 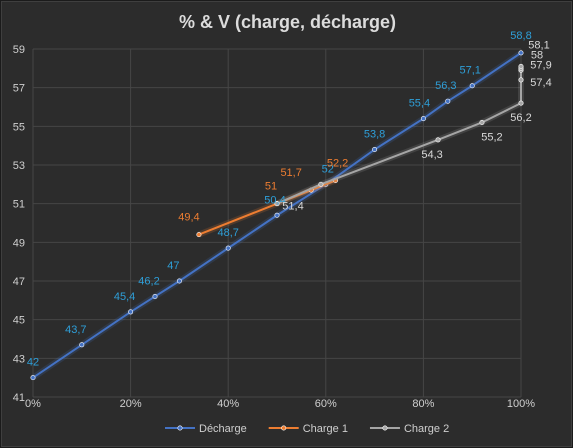 What do you see at coordinates (423, 404) in the screenshot?
I see `x-tick-label: 80%` at bounding box center [423, 404].